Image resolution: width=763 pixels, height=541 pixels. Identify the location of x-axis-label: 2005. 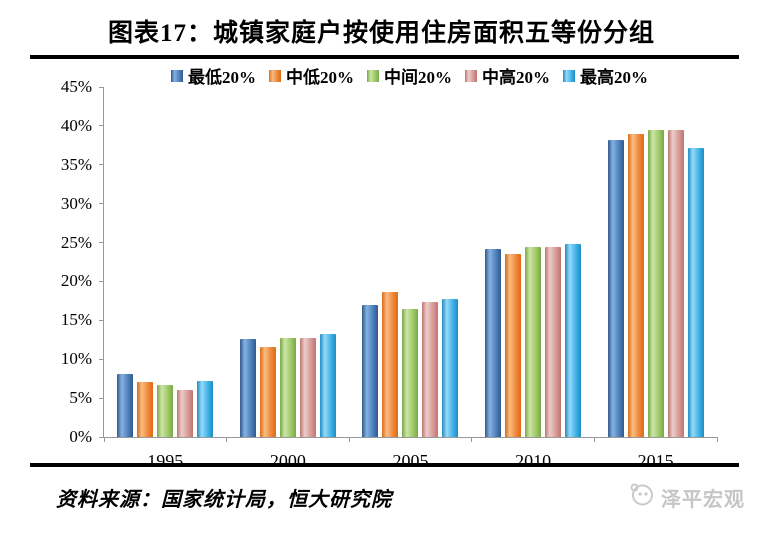
(410, 461).